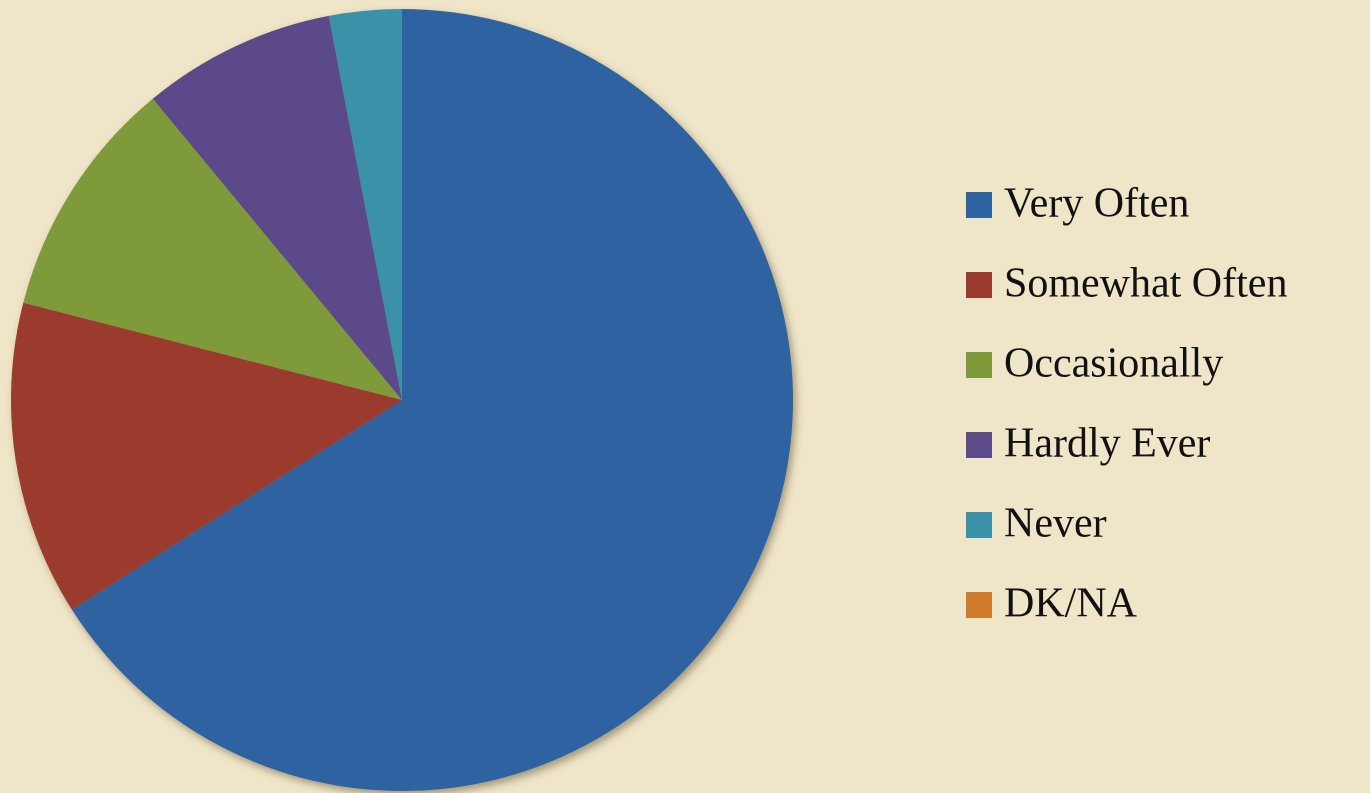 Image resolution: width=1370 pixels, height=793 pixels. Describe the element at coordinates (1055, 524) in the screenshot. I see `legend-label: Never` at that location.